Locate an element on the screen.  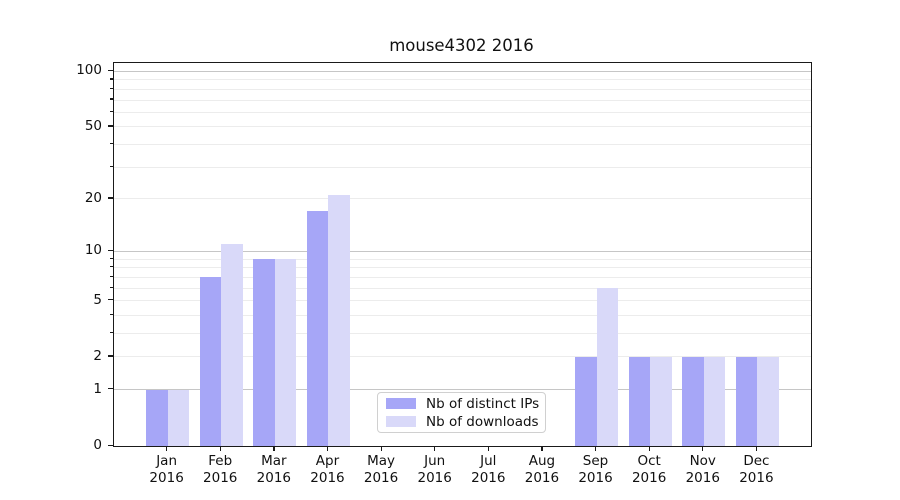
x-tick-label: May 2016 is located at coordinates (381, 469).